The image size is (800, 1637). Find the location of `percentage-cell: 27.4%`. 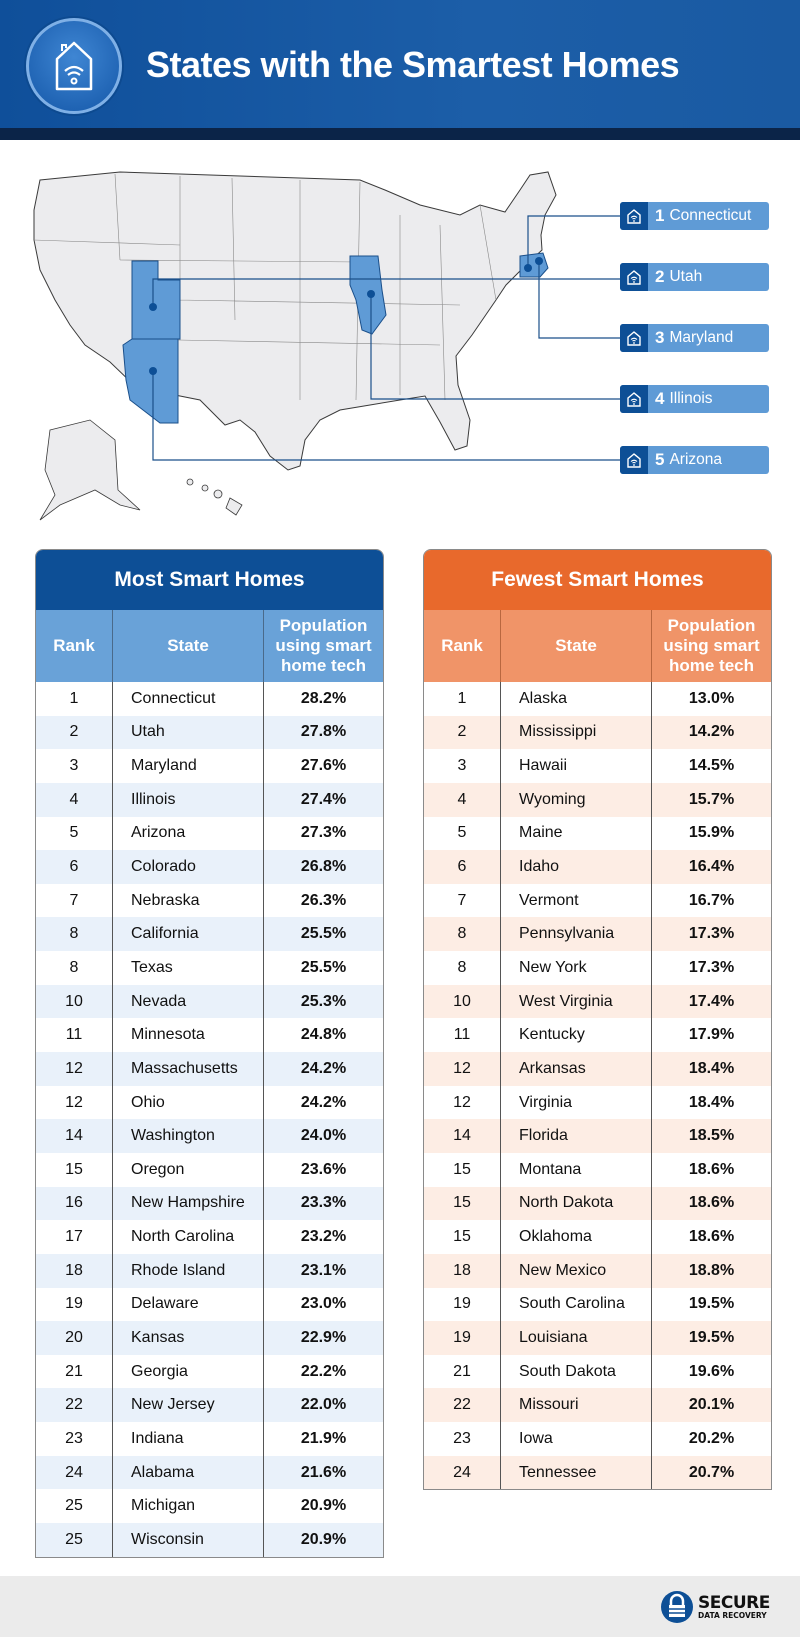

percentage-cell: 27.4% is located at coordinates (323, 799).